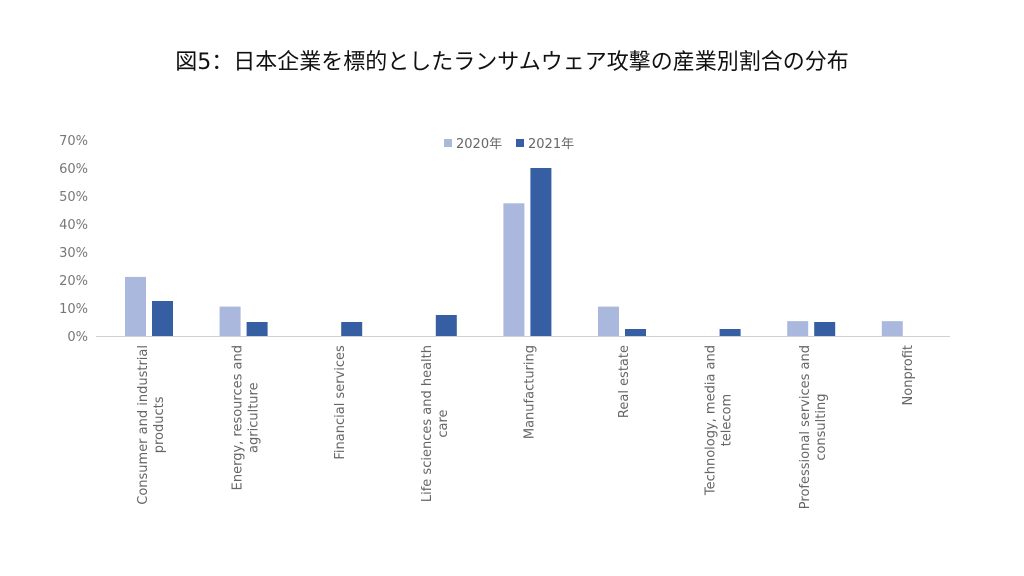 Image resolution: width=1024 pixels, height=576 pixels. I want to click on x-tick-label: Professional services andconsulting, so click(813, 427).